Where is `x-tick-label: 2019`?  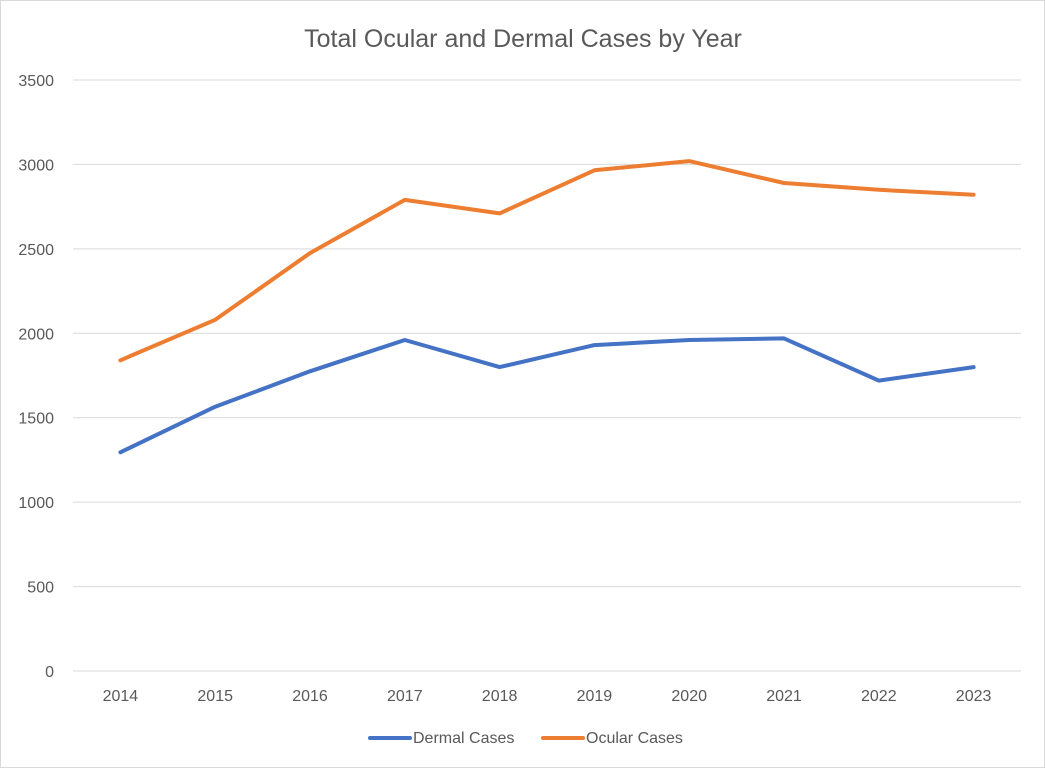
x-tick-label: 2019 is located at coordinates (595, 696).